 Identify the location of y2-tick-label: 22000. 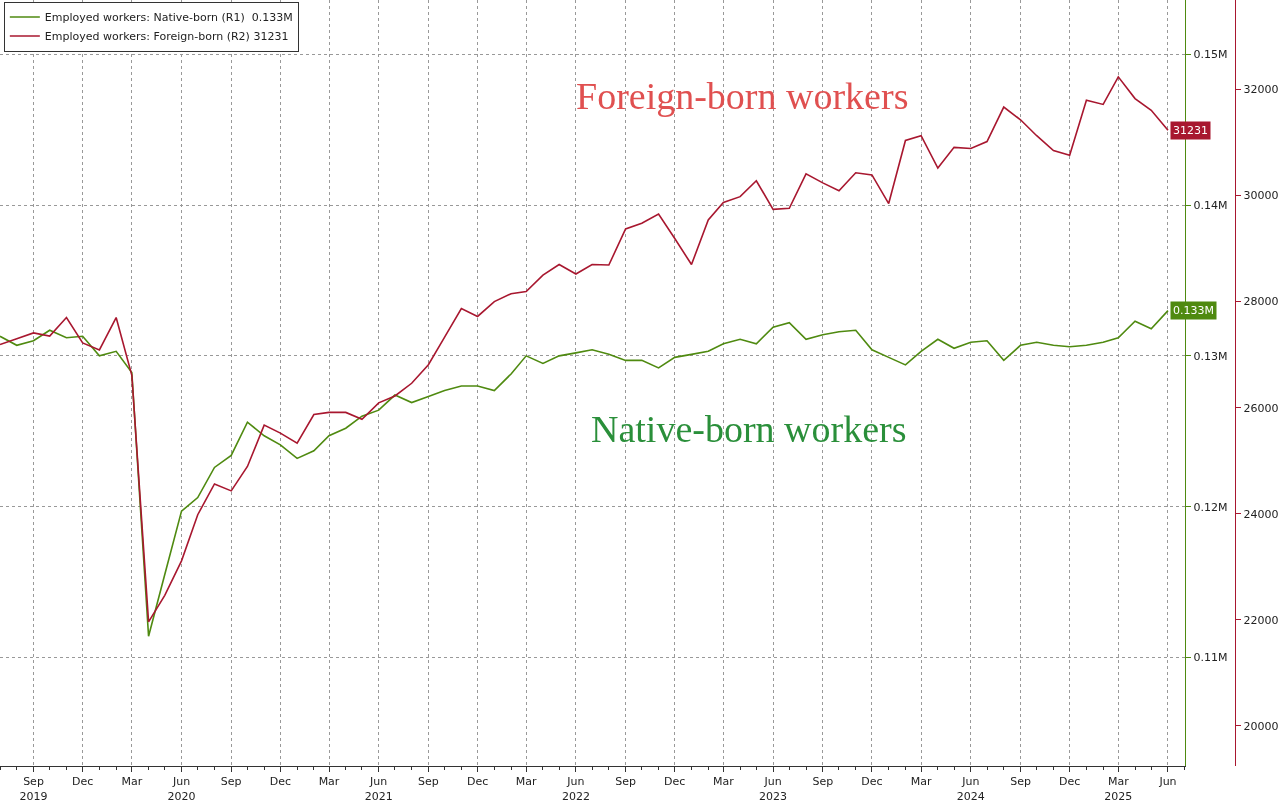
(1261, 620).